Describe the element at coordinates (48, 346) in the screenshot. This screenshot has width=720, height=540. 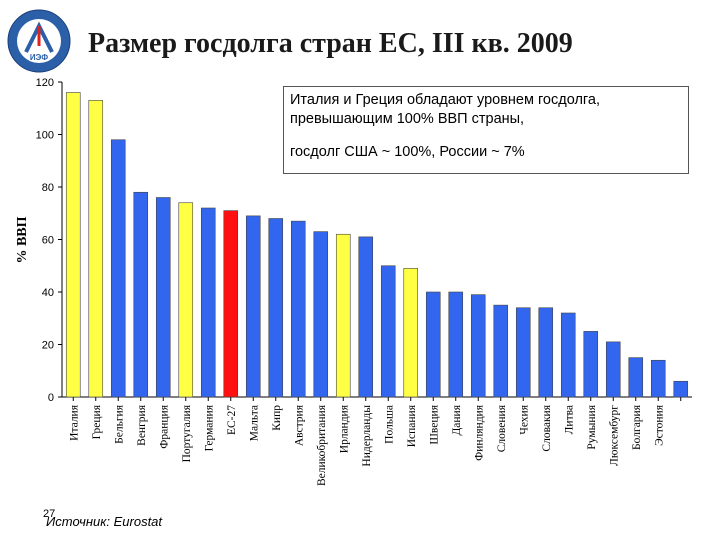
I see `y-tick-label: 20` at that location.